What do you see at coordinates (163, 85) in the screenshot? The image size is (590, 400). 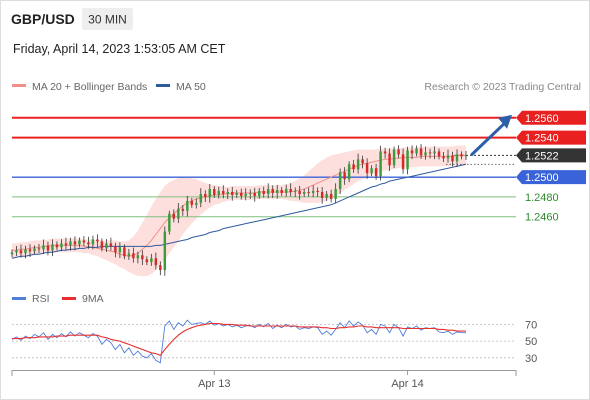 I see `legend-ma50-swatch` at bounding box center [163, 85].